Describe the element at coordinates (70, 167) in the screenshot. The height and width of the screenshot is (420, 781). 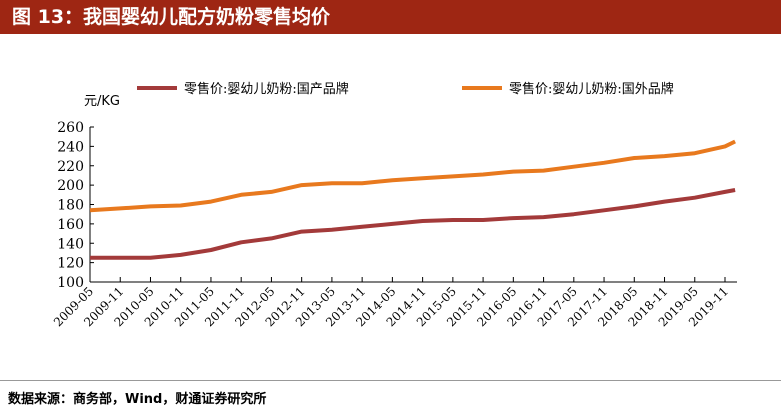
I see `y-tick-label: 220` at that location.